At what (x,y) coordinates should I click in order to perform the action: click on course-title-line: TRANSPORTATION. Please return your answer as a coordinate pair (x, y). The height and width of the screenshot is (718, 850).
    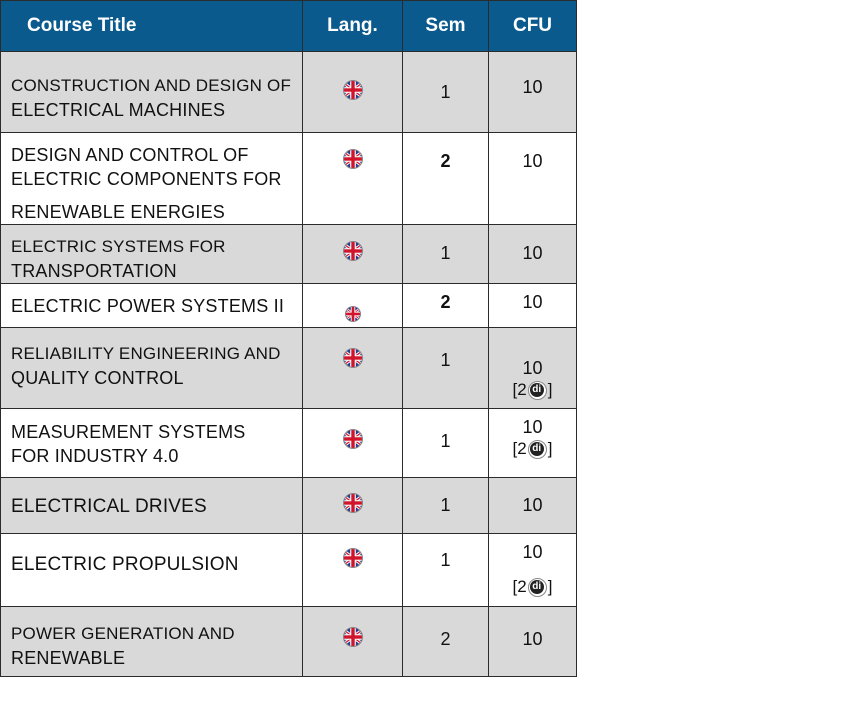
    Looking at the image, I should click on (94, 271).